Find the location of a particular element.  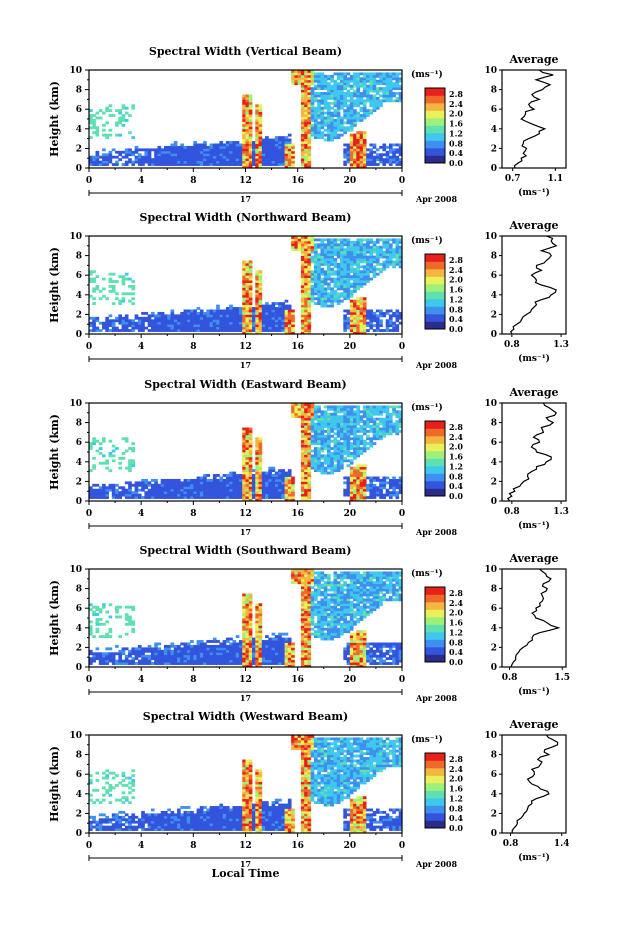

date-label: Apr 2008 is located at coordinates (436, 365).